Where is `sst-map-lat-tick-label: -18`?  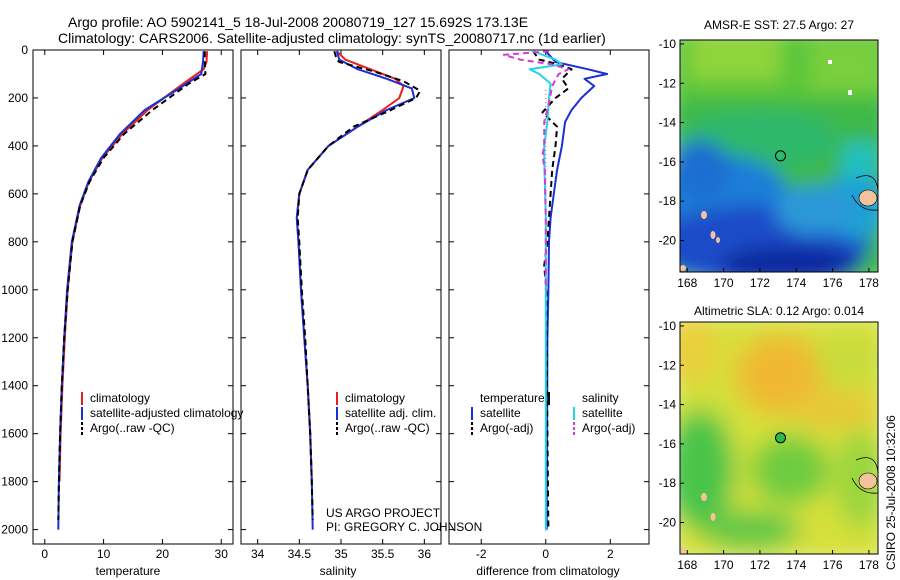 sst-map-lat-tick-label: -18 is located at coordinates (668, 201).